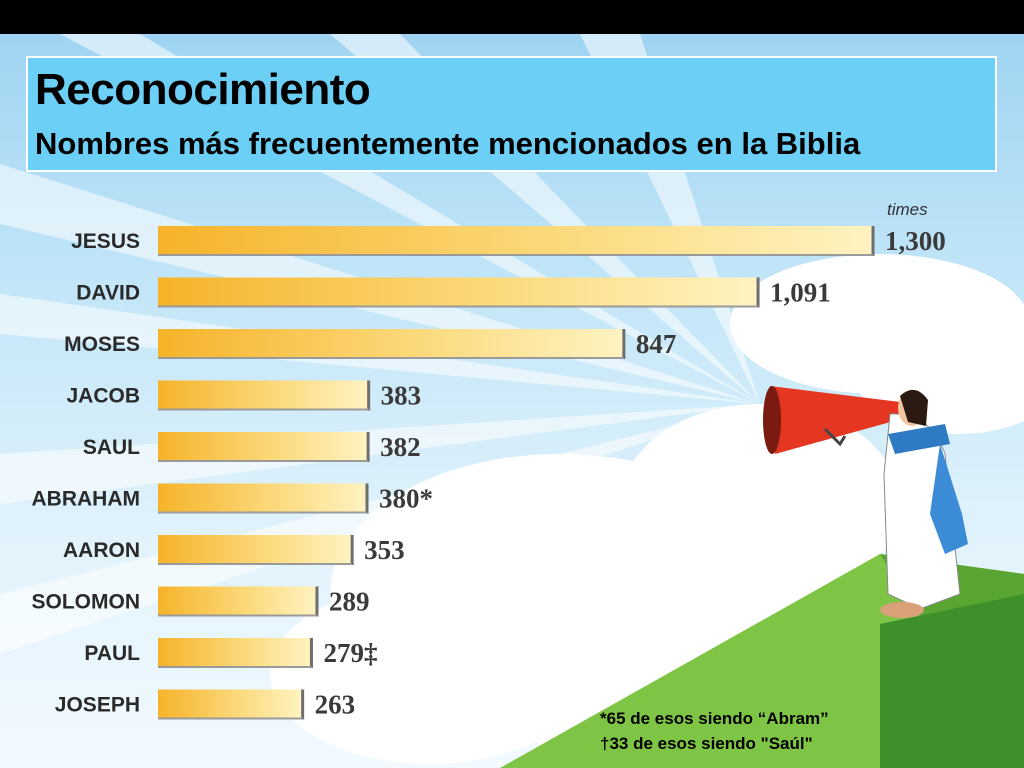 The height and width of the screenshot is (768, 1024). What do you see at coordinates (101, 550) in the screenshot?
I see `category-label: AARON` at bounding box center [101, 550].